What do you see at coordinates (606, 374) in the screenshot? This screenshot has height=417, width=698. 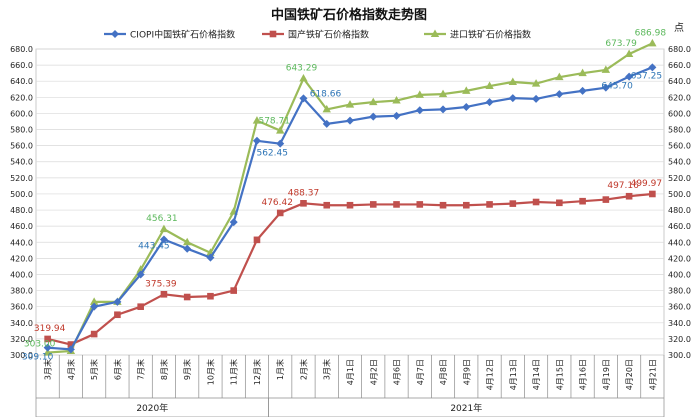 I see `x-tick-label: 4月19日` at bounding box center [606, 374].